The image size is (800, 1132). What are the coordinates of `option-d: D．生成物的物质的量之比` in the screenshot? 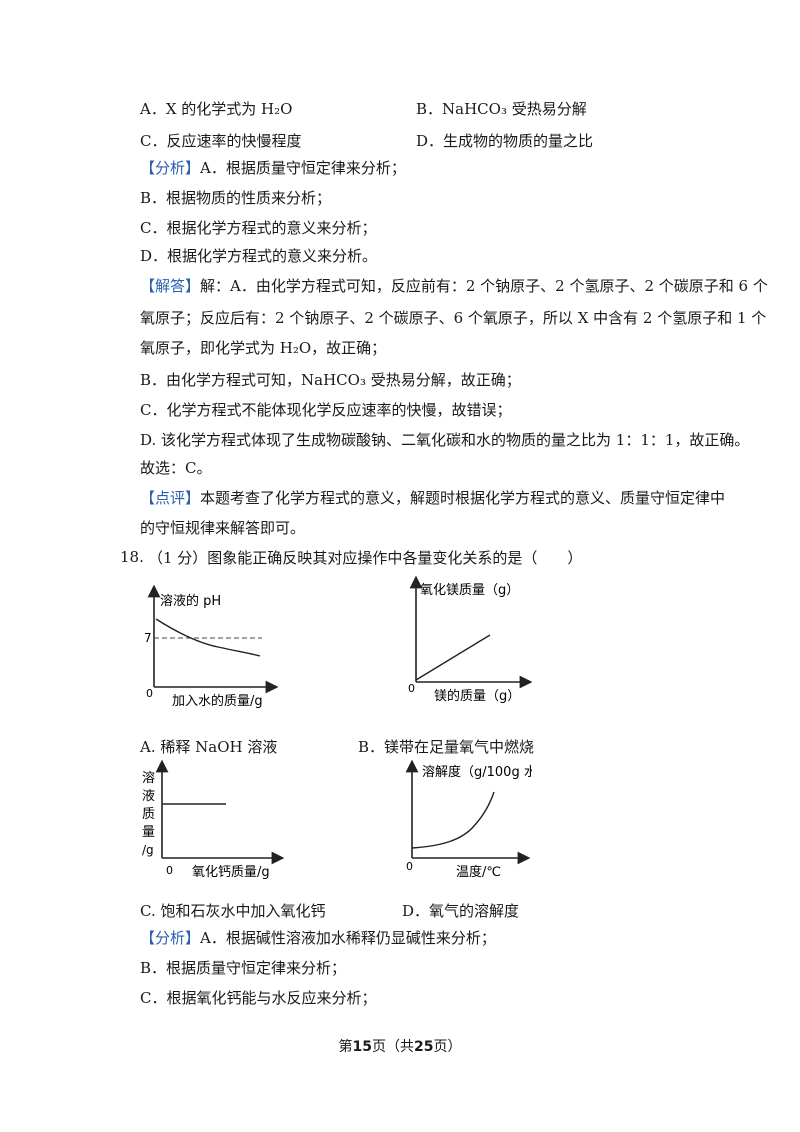 It's located at (505, 141).